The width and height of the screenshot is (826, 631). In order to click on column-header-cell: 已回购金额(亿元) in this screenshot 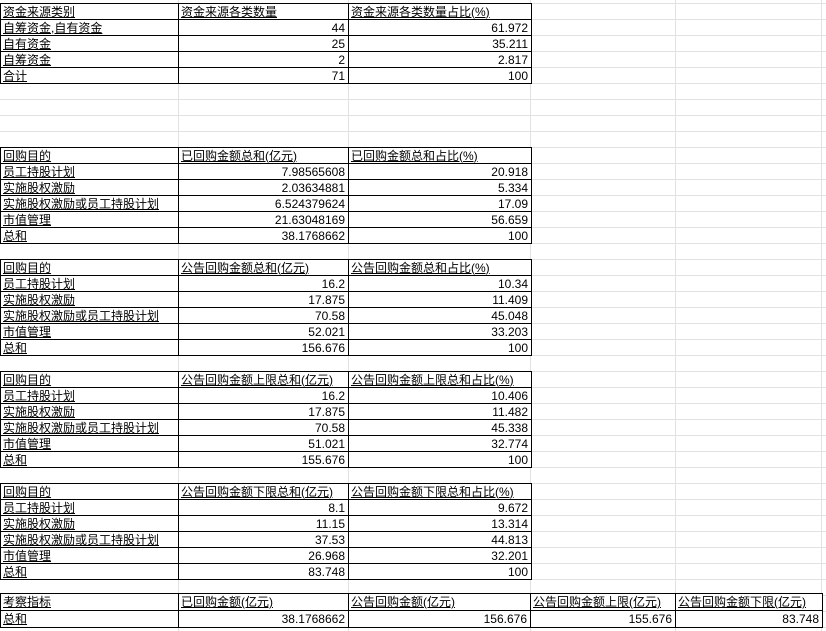, I will do `click(263, 602)`.